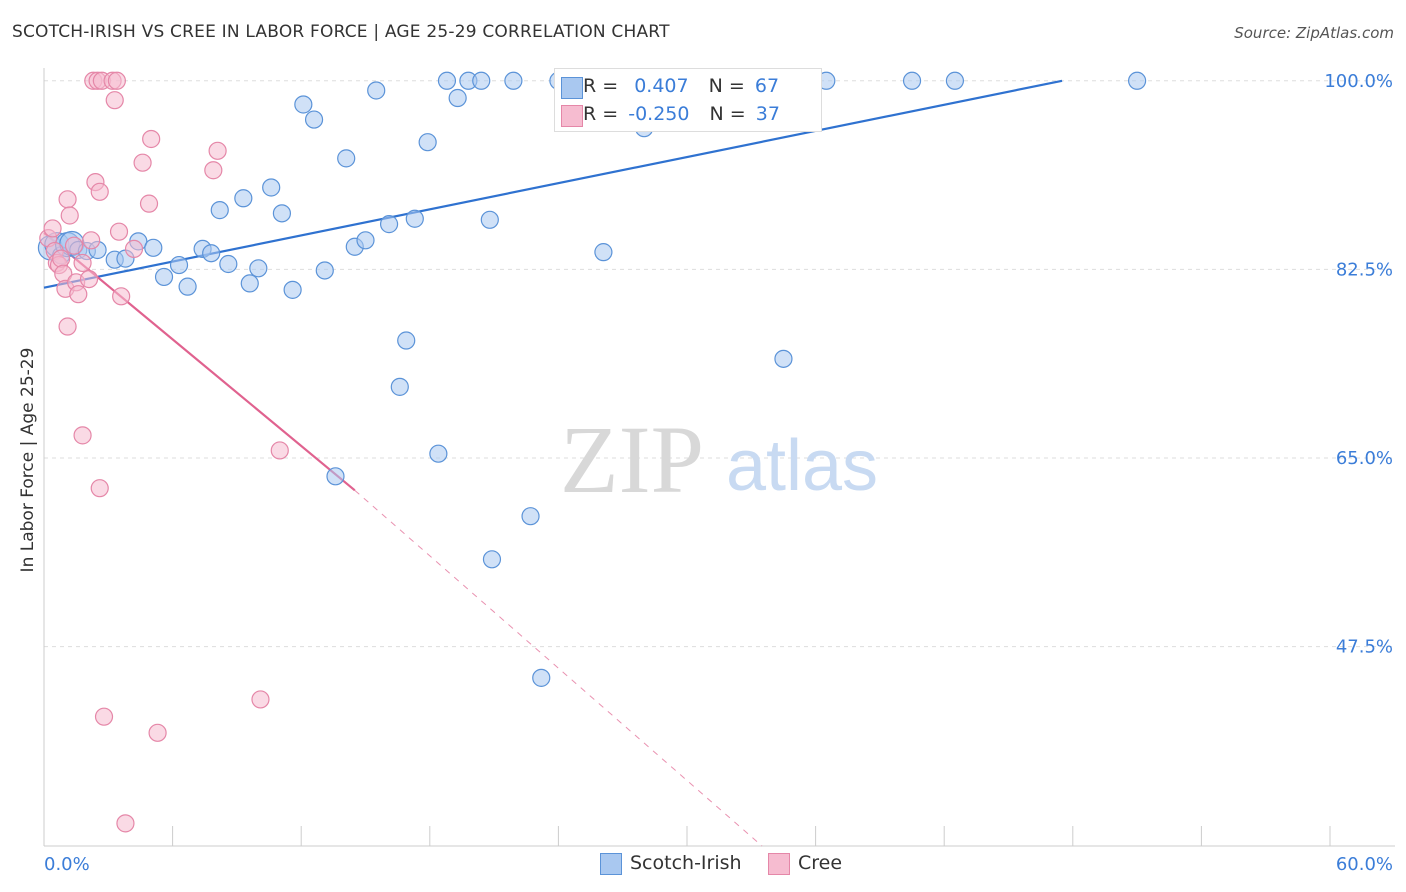  I want to click on bottom-legend-label: Cree, so click(820, 863).